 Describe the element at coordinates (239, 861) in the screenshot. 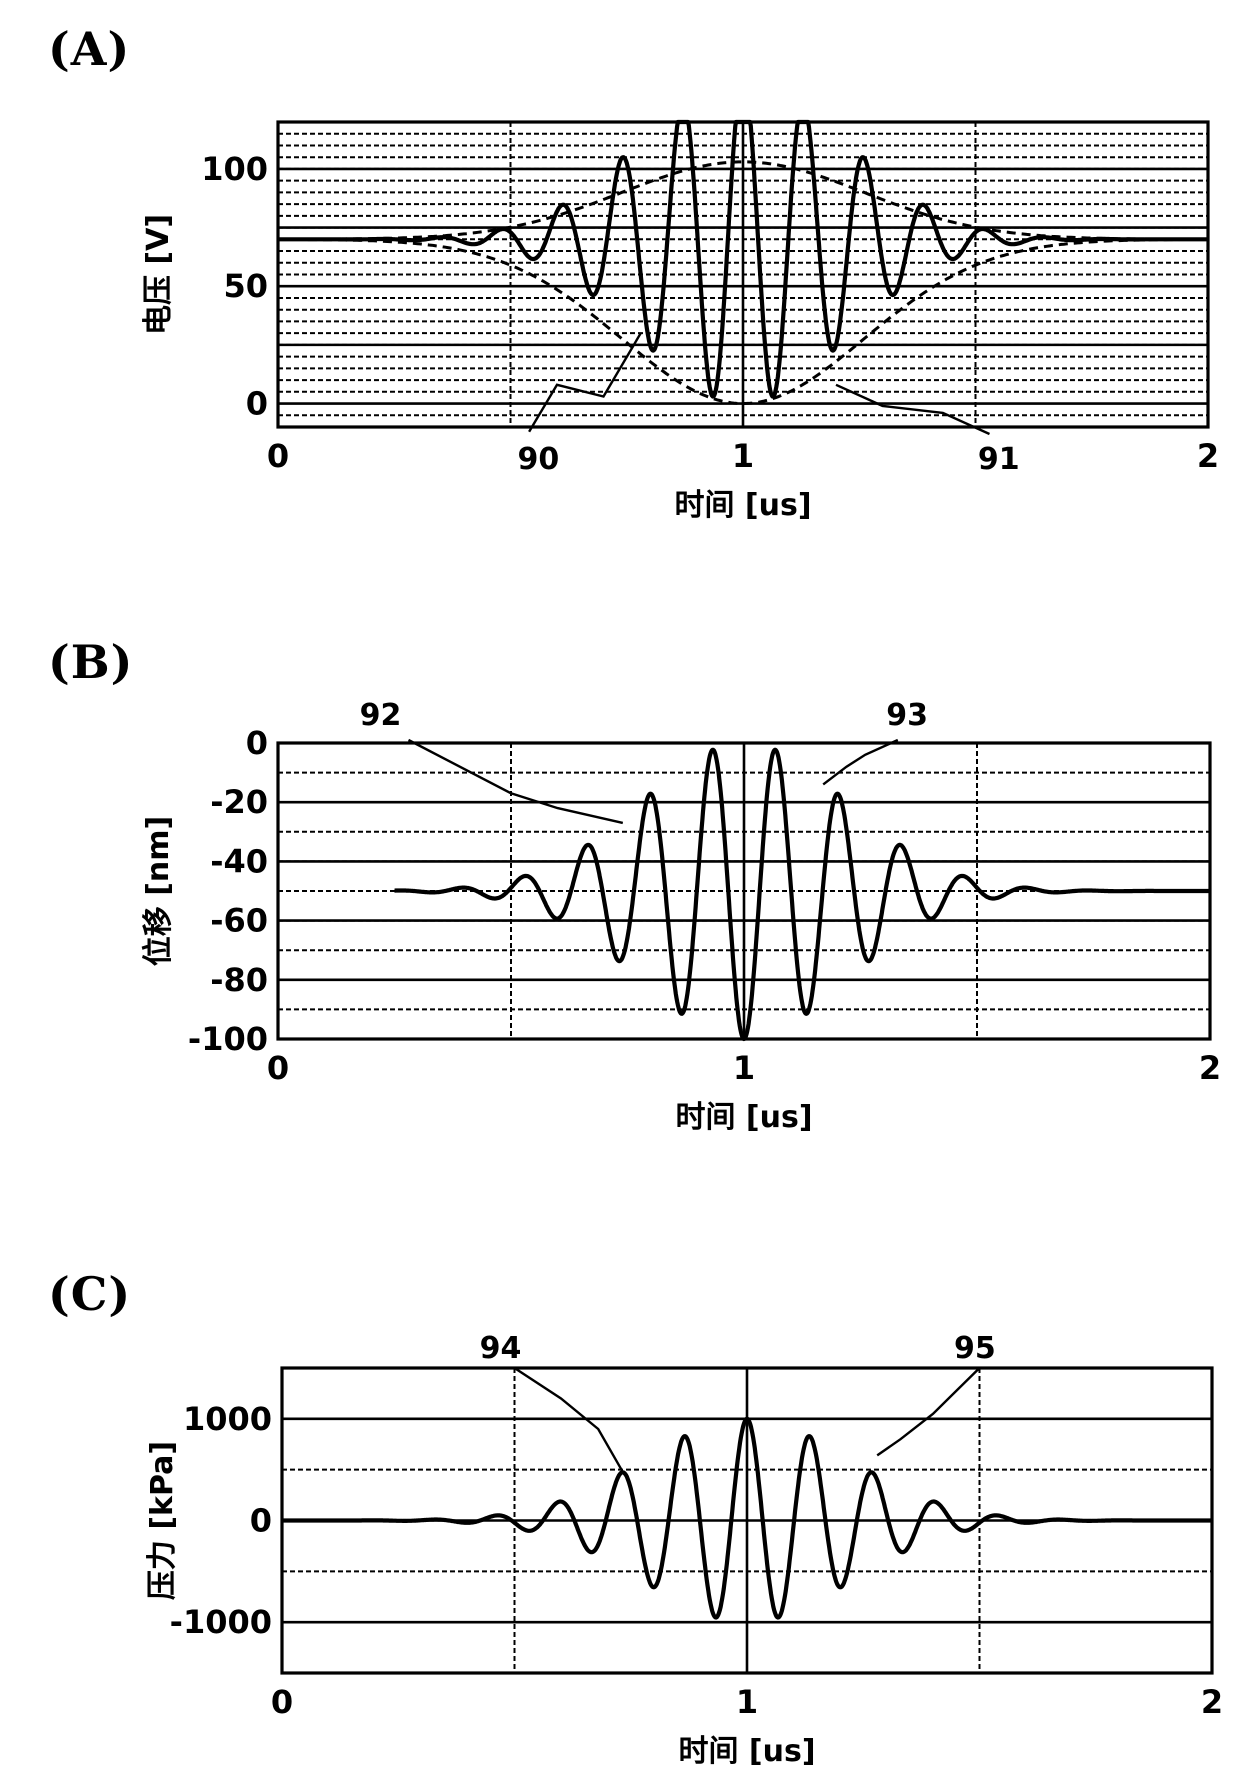

I see `y-tick-label: -40` at that location.